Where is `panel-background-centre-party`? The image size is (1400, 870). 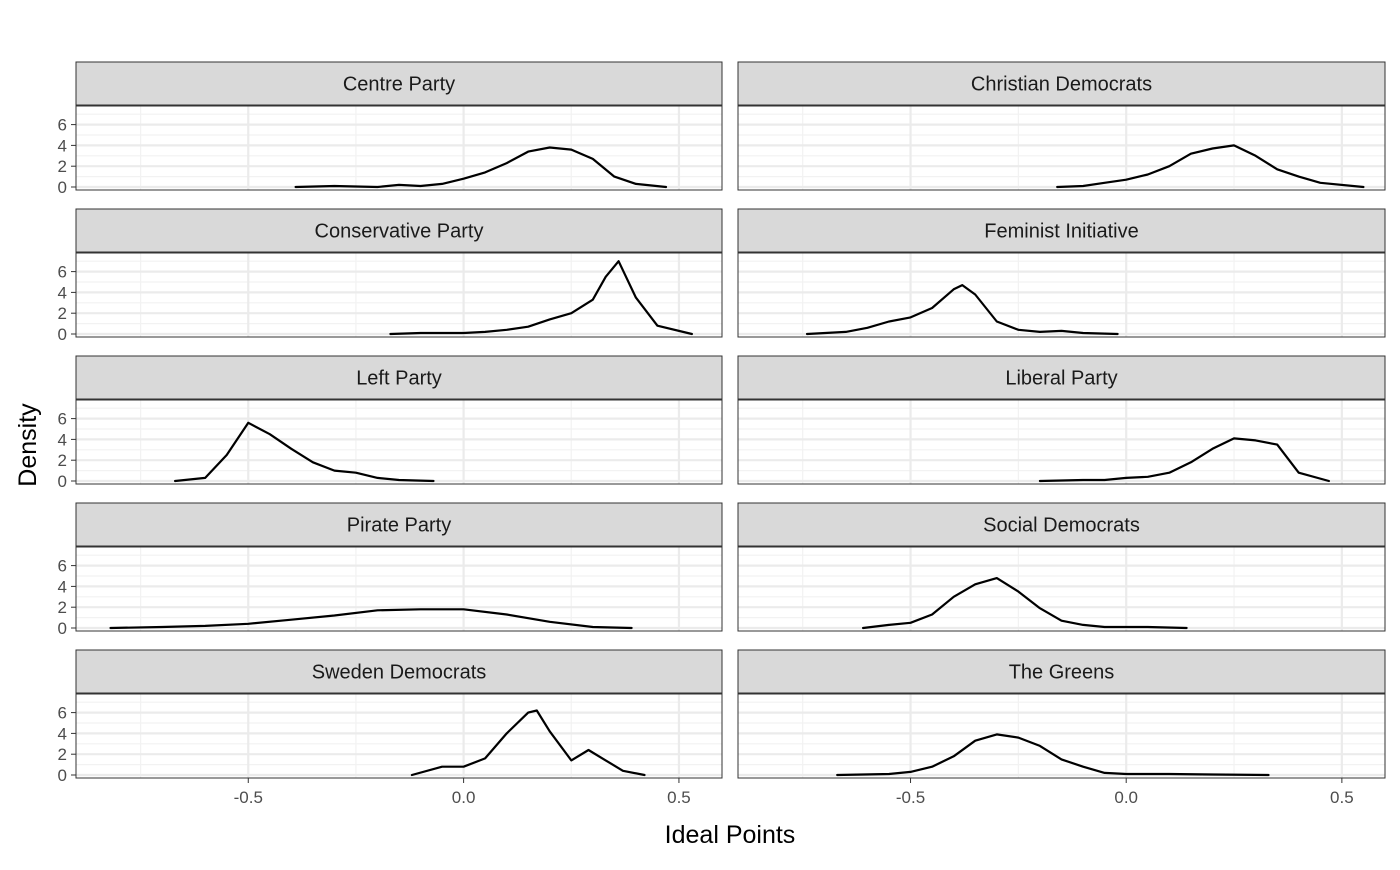
panel-background-centre-party is located at coordinates (399, 148).